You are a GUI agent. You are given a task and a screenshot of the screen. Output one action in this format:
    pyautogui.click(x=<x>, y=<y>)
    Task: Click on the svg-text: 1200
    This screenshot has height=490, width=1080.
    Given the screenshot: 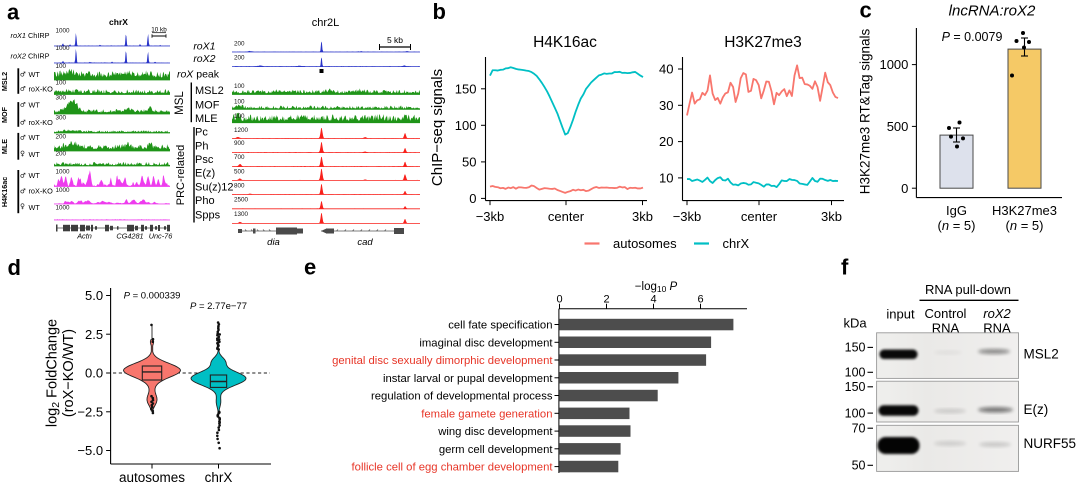 What is the action you would take?
    pyautogui.click(x=241, y=130)
    